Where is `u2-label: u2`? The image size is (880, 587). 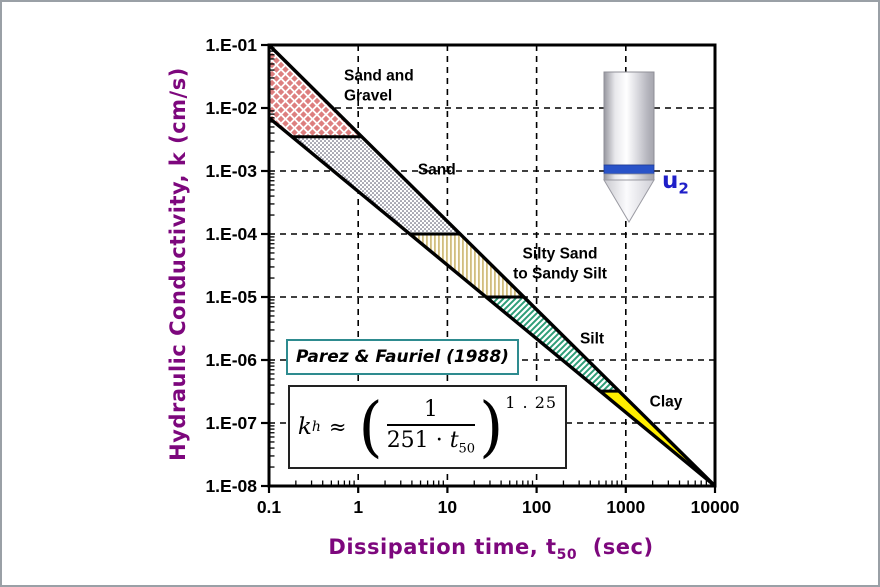
u2-label: u2 is located at coordinates (675, 183).